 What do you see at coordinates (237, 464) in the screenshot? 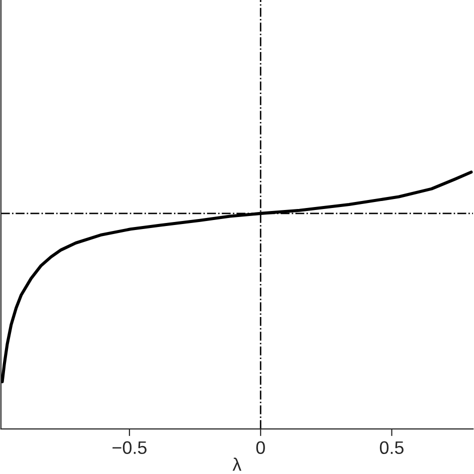
I see `x-axis-title: λ` at bounding box center [237, 464].